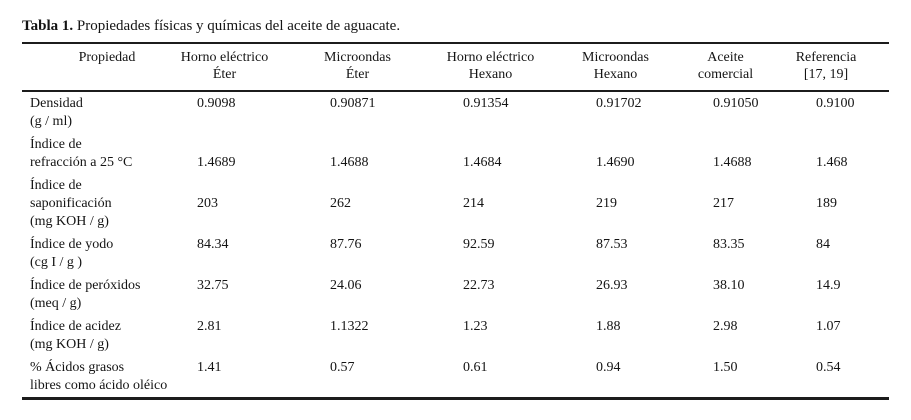 Image resolution: width=911 pixels, height=420 pixels. I want to click on header-aceite-comercial: Aceite comercial, so click(739, 67).